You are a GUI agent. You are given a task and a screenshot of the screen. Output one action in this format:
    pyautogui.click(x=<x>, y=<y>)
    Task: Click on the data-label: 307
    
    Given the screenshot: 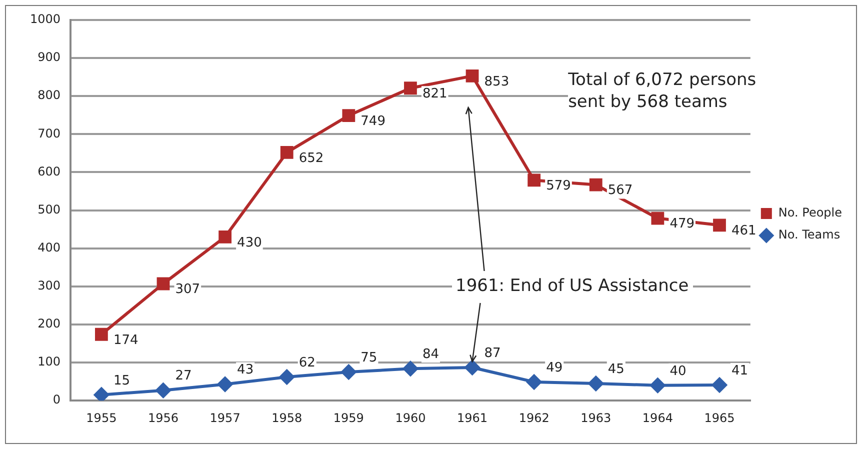 What is the action you would take?
    pyautogui.click(x=187, y=290)
    